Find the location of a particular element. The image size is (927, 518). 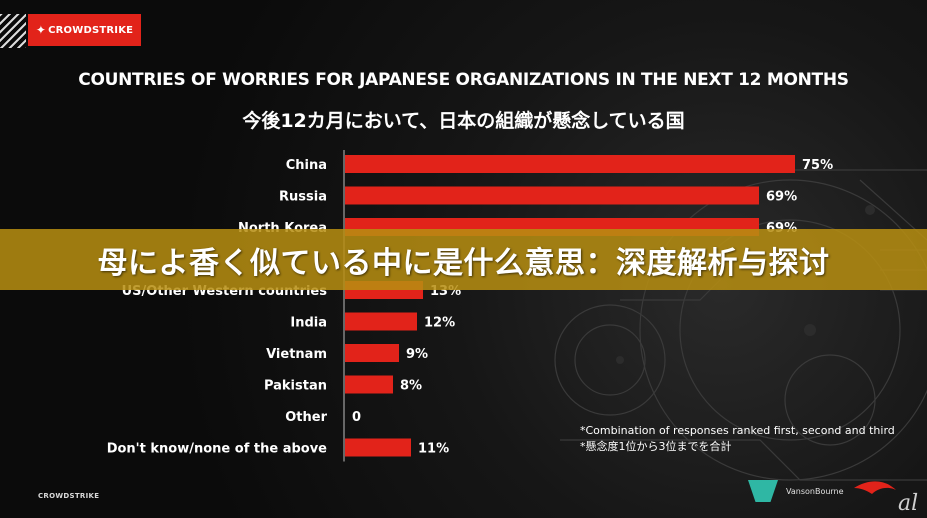

value-label: 69% is located at coordinates (781, 197).